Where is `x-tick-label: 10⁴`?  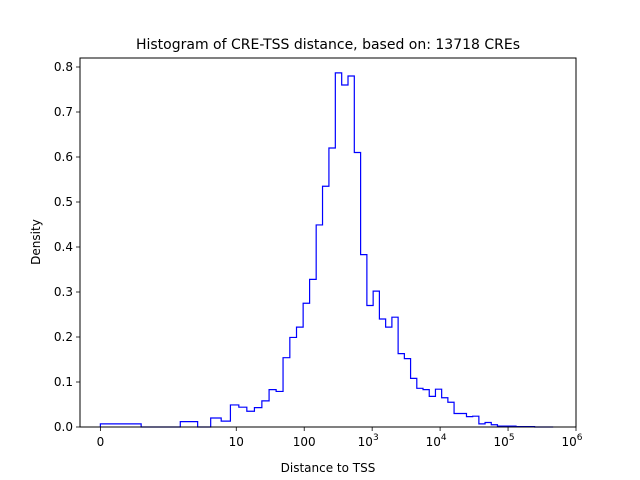 x-tick-label: 10⁴ is located at coordinates (436, 441).